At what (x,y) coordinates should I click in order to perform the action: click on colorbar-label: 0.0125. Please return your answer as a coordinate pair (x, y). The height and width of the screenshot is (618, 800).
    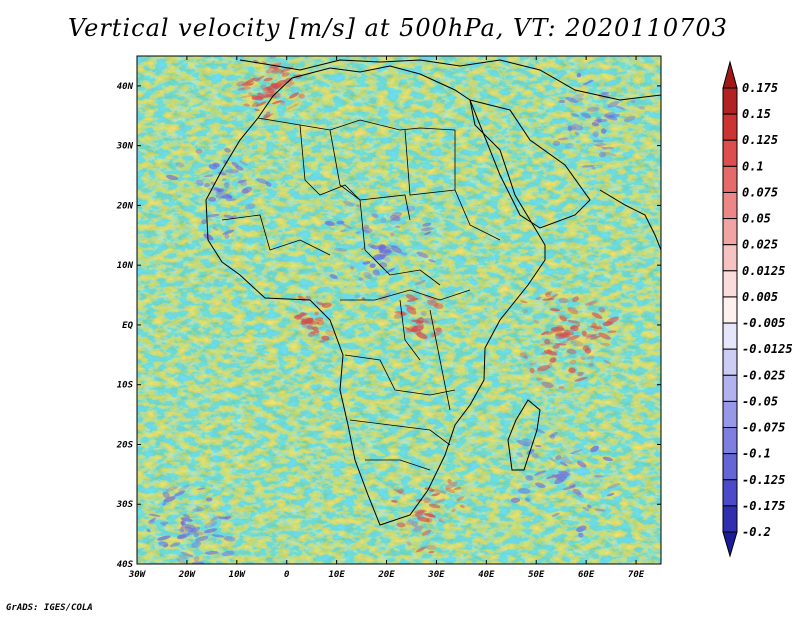
    Looking at the image, I should click on (763, 271).